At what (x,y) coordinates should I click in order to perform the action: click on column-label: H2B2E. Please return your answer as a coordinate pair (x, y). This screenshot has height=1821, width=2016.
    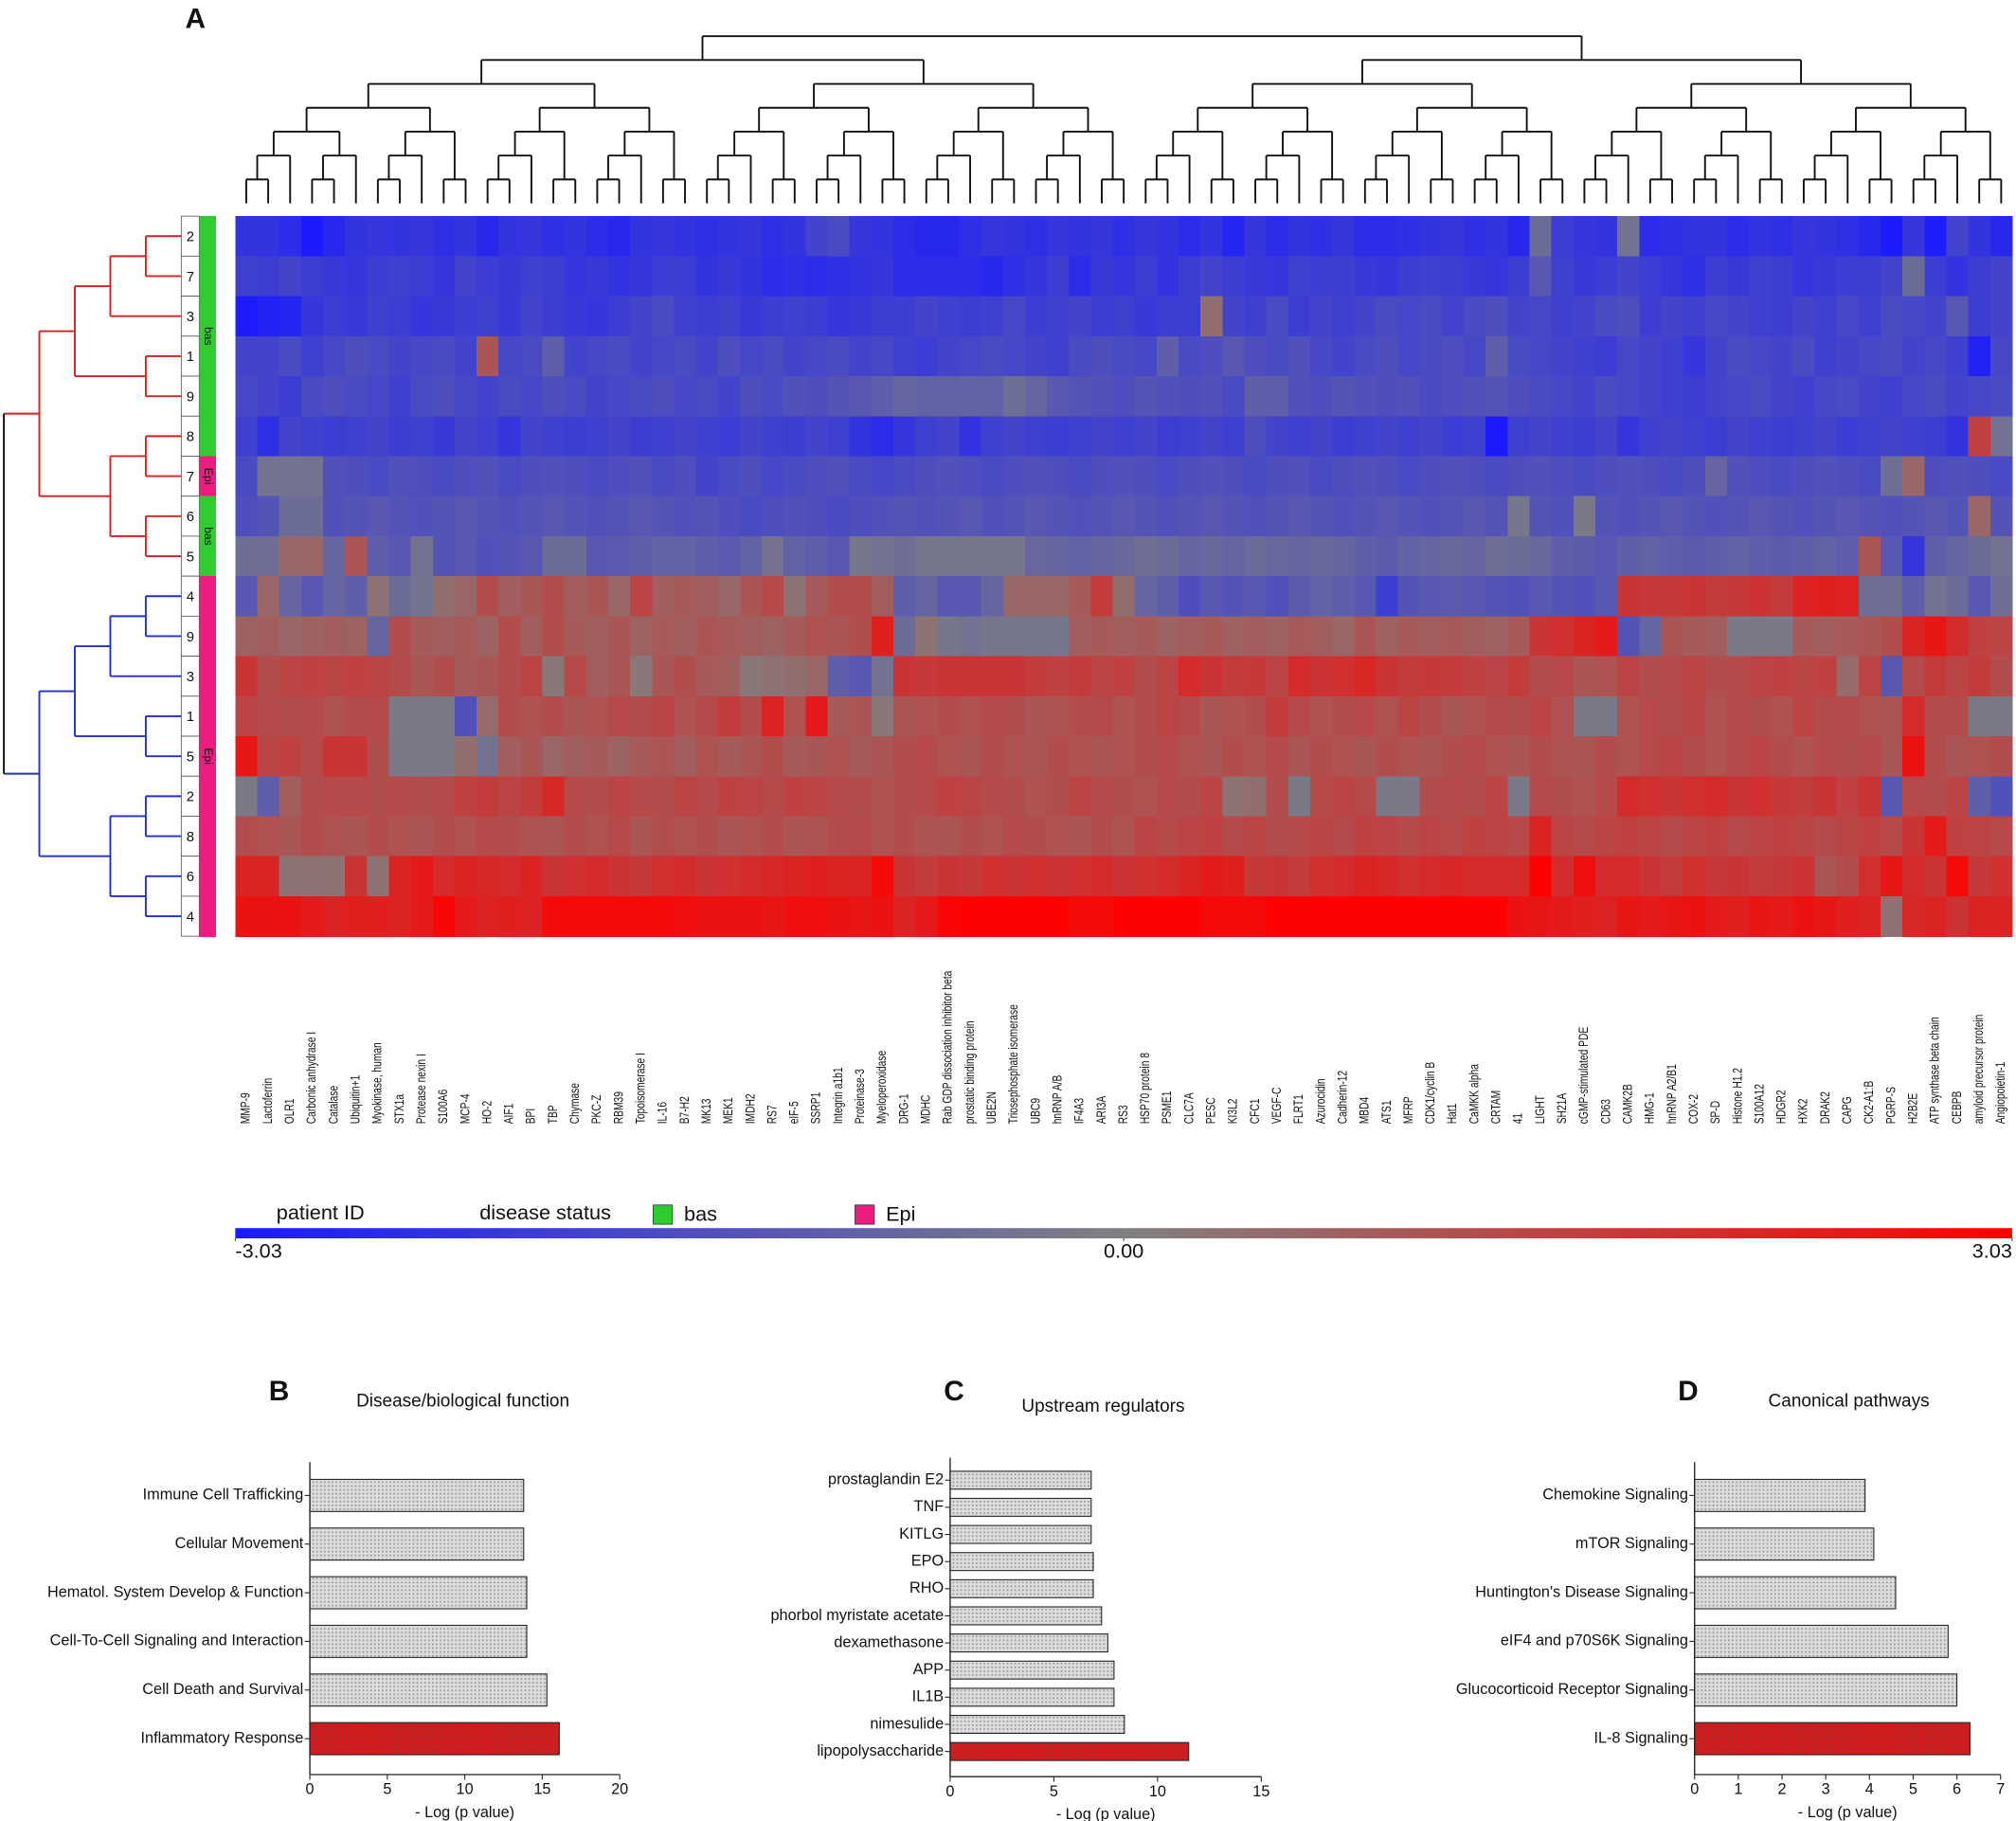
    Looking at the image, I should click on (1912, 1109).